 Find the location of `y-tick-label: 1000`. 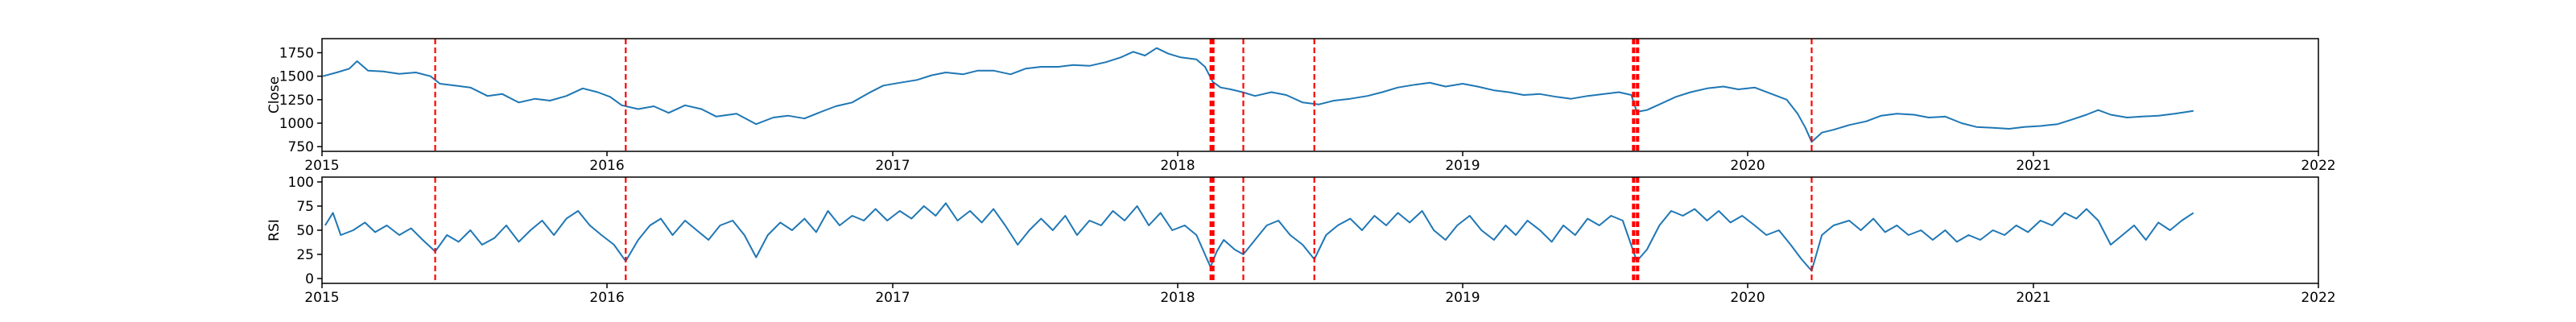

y-tick-label: 1000 is located at coordinates (296, 124).